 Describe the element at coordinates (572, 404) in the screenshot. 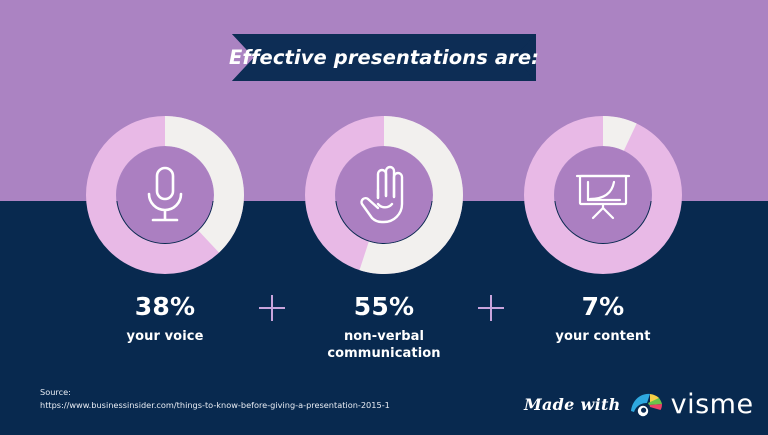

I see `made-with-label: Made with` at that location.